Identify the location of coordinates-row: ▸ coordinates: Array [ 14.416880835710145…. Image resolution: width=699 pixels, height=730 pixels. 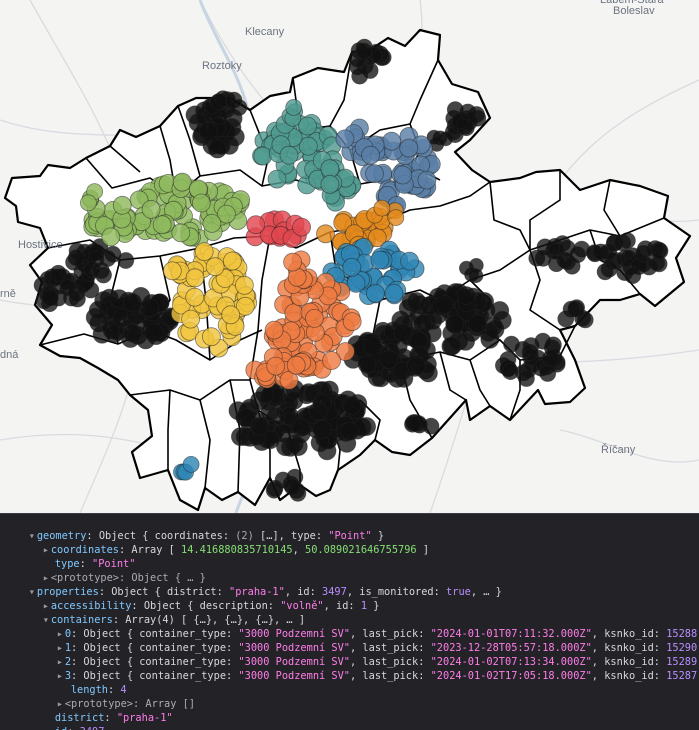
(236, 550).